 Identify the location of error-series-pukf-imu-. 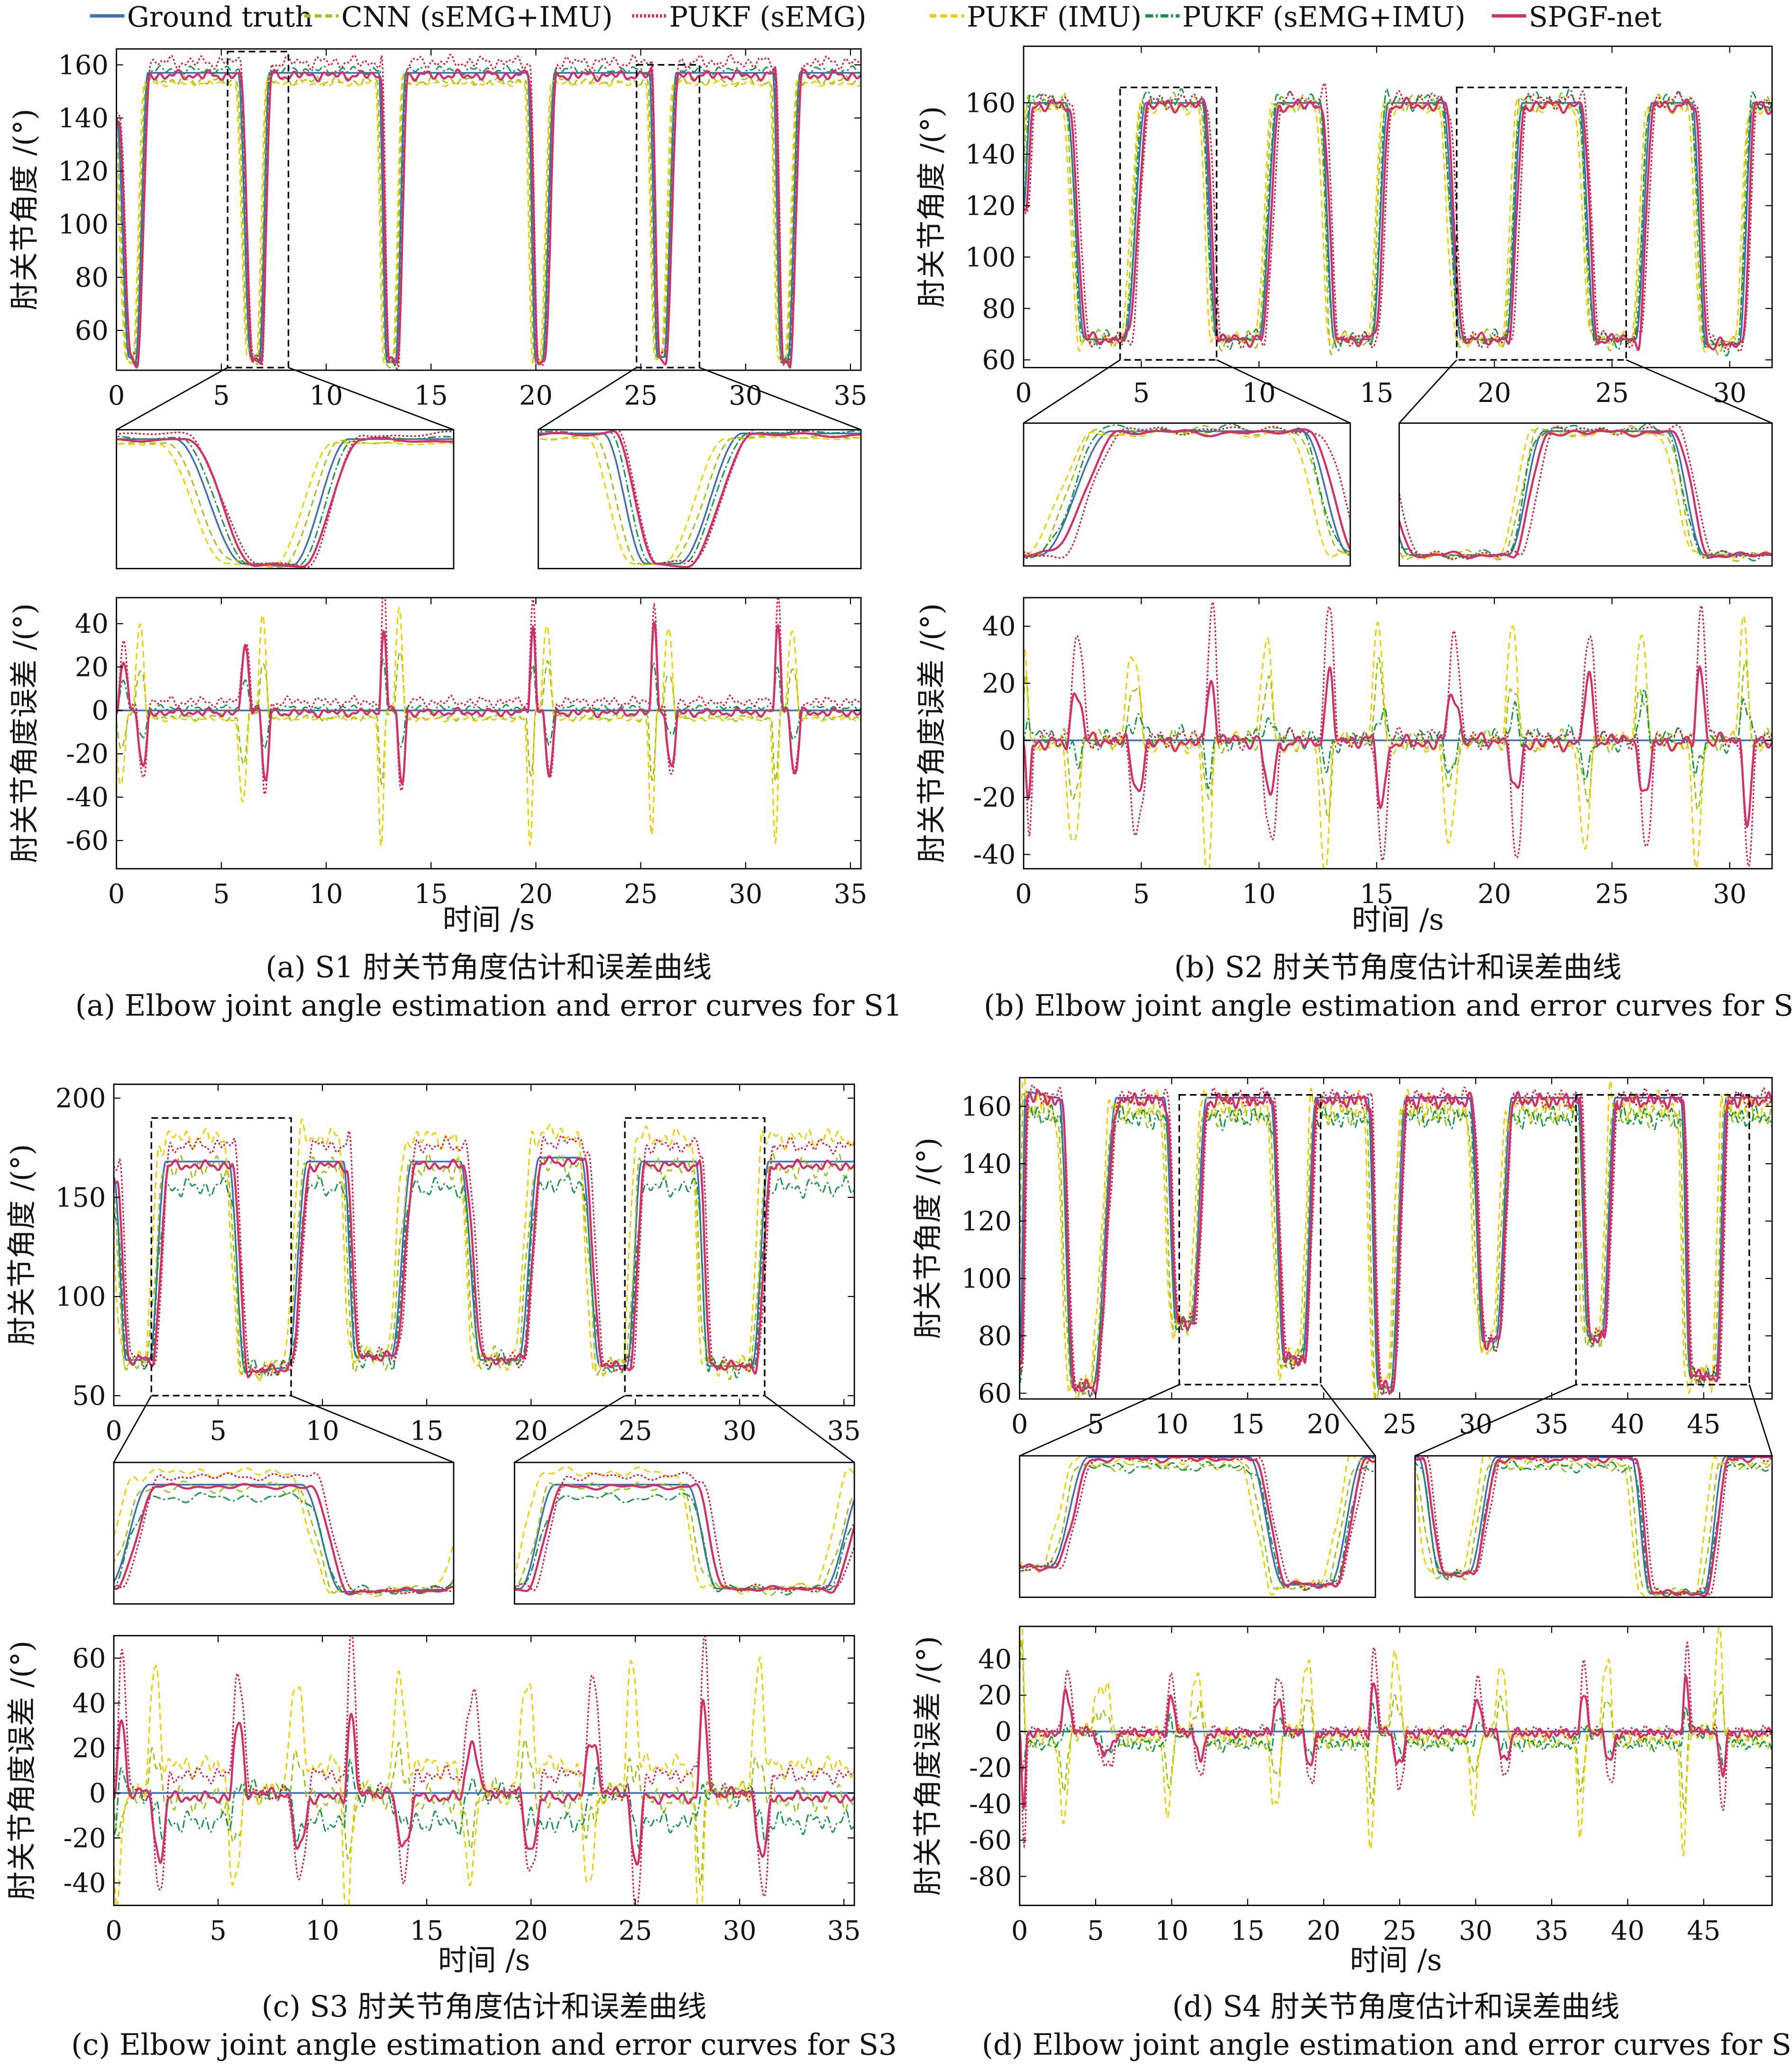
(1396, 1741).